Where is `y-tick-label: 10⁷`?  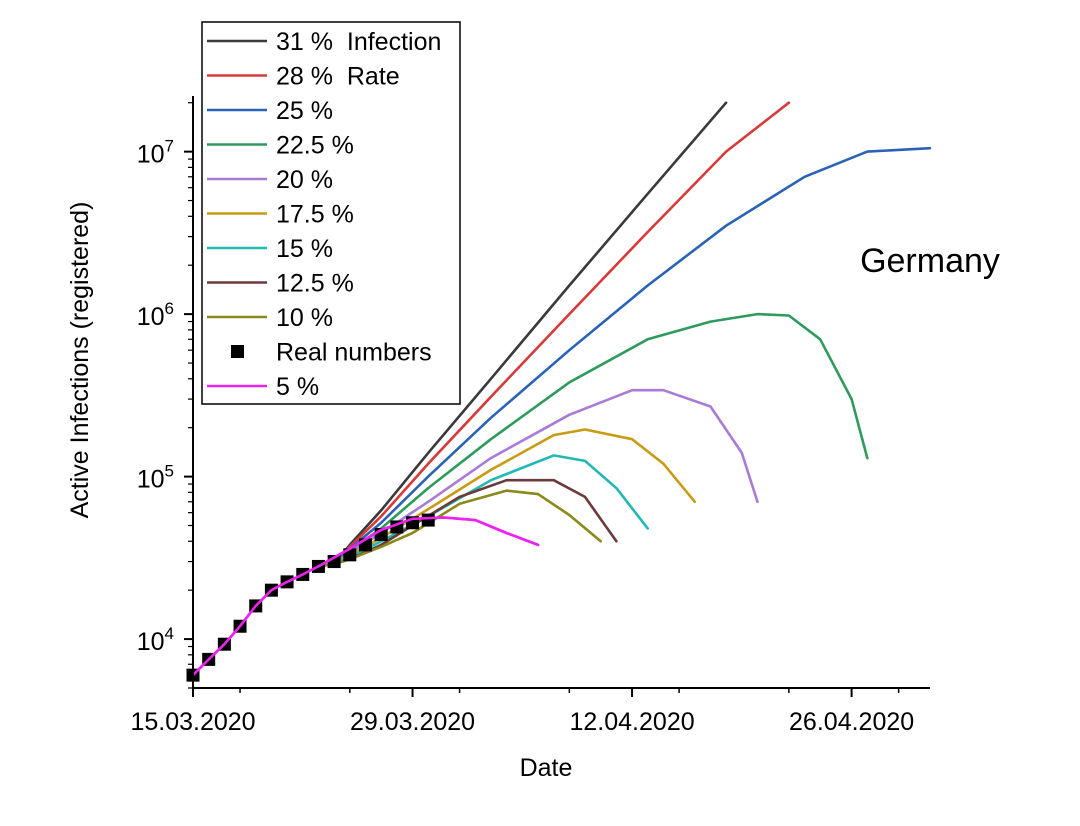
y-tick-label: 10⁷ is located at coordinates (155, 153).